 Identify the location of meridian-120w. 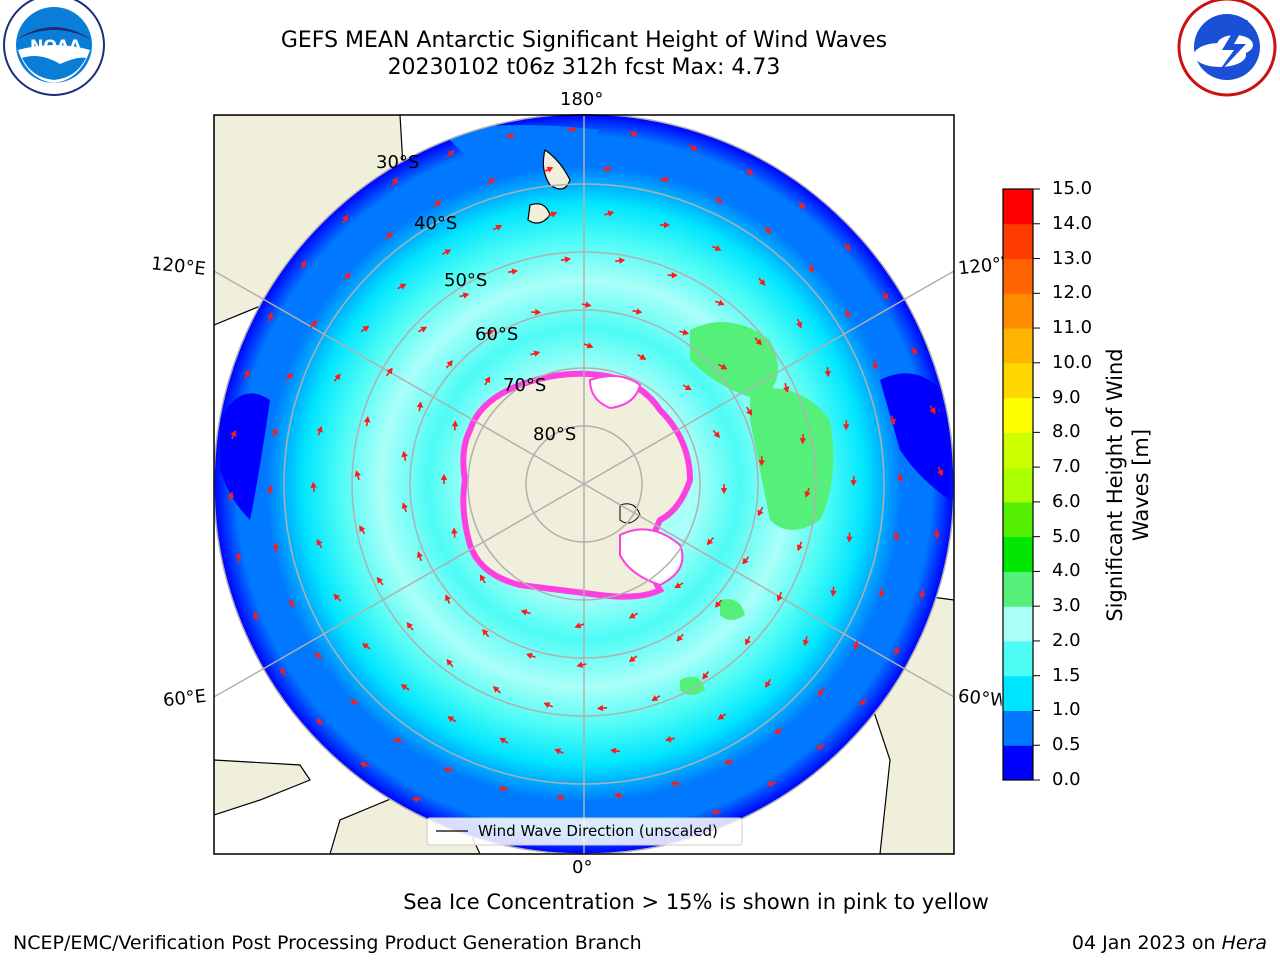
(744, 391).